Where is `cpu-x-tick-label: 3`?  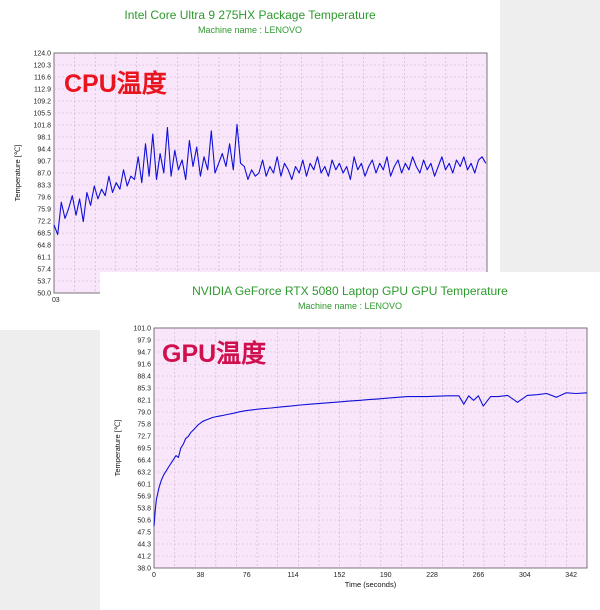 cpu-x-tick-label: 3 is located at coordinates (58, 300).